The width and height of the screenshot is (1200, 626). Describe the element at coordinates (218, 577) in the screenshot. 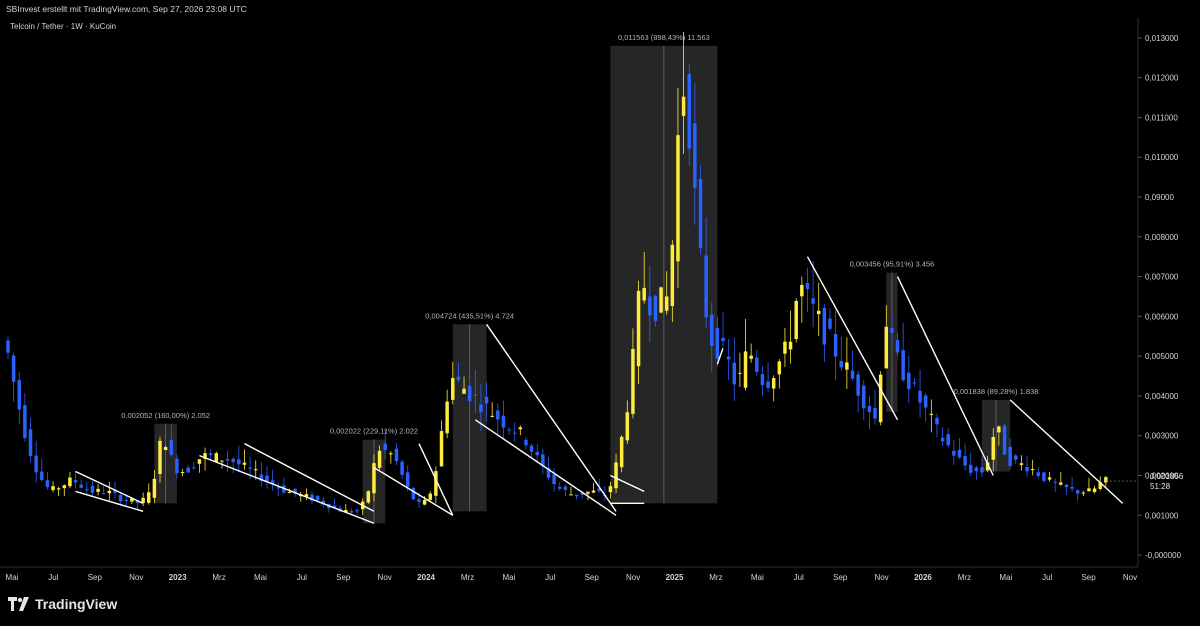

I see `time-tick-label: Mrz` at that location.